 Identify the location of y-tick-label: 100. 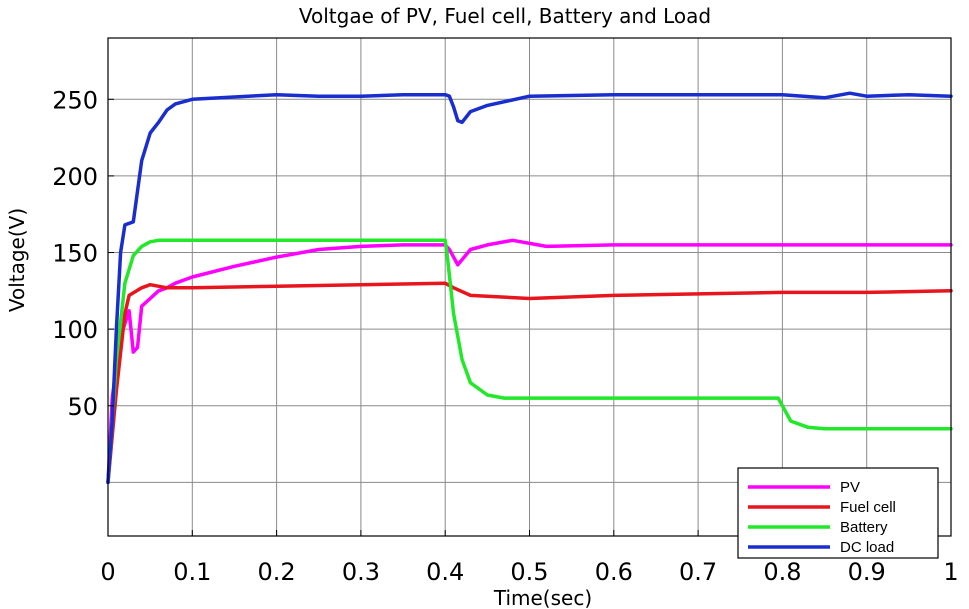
(75, 330).